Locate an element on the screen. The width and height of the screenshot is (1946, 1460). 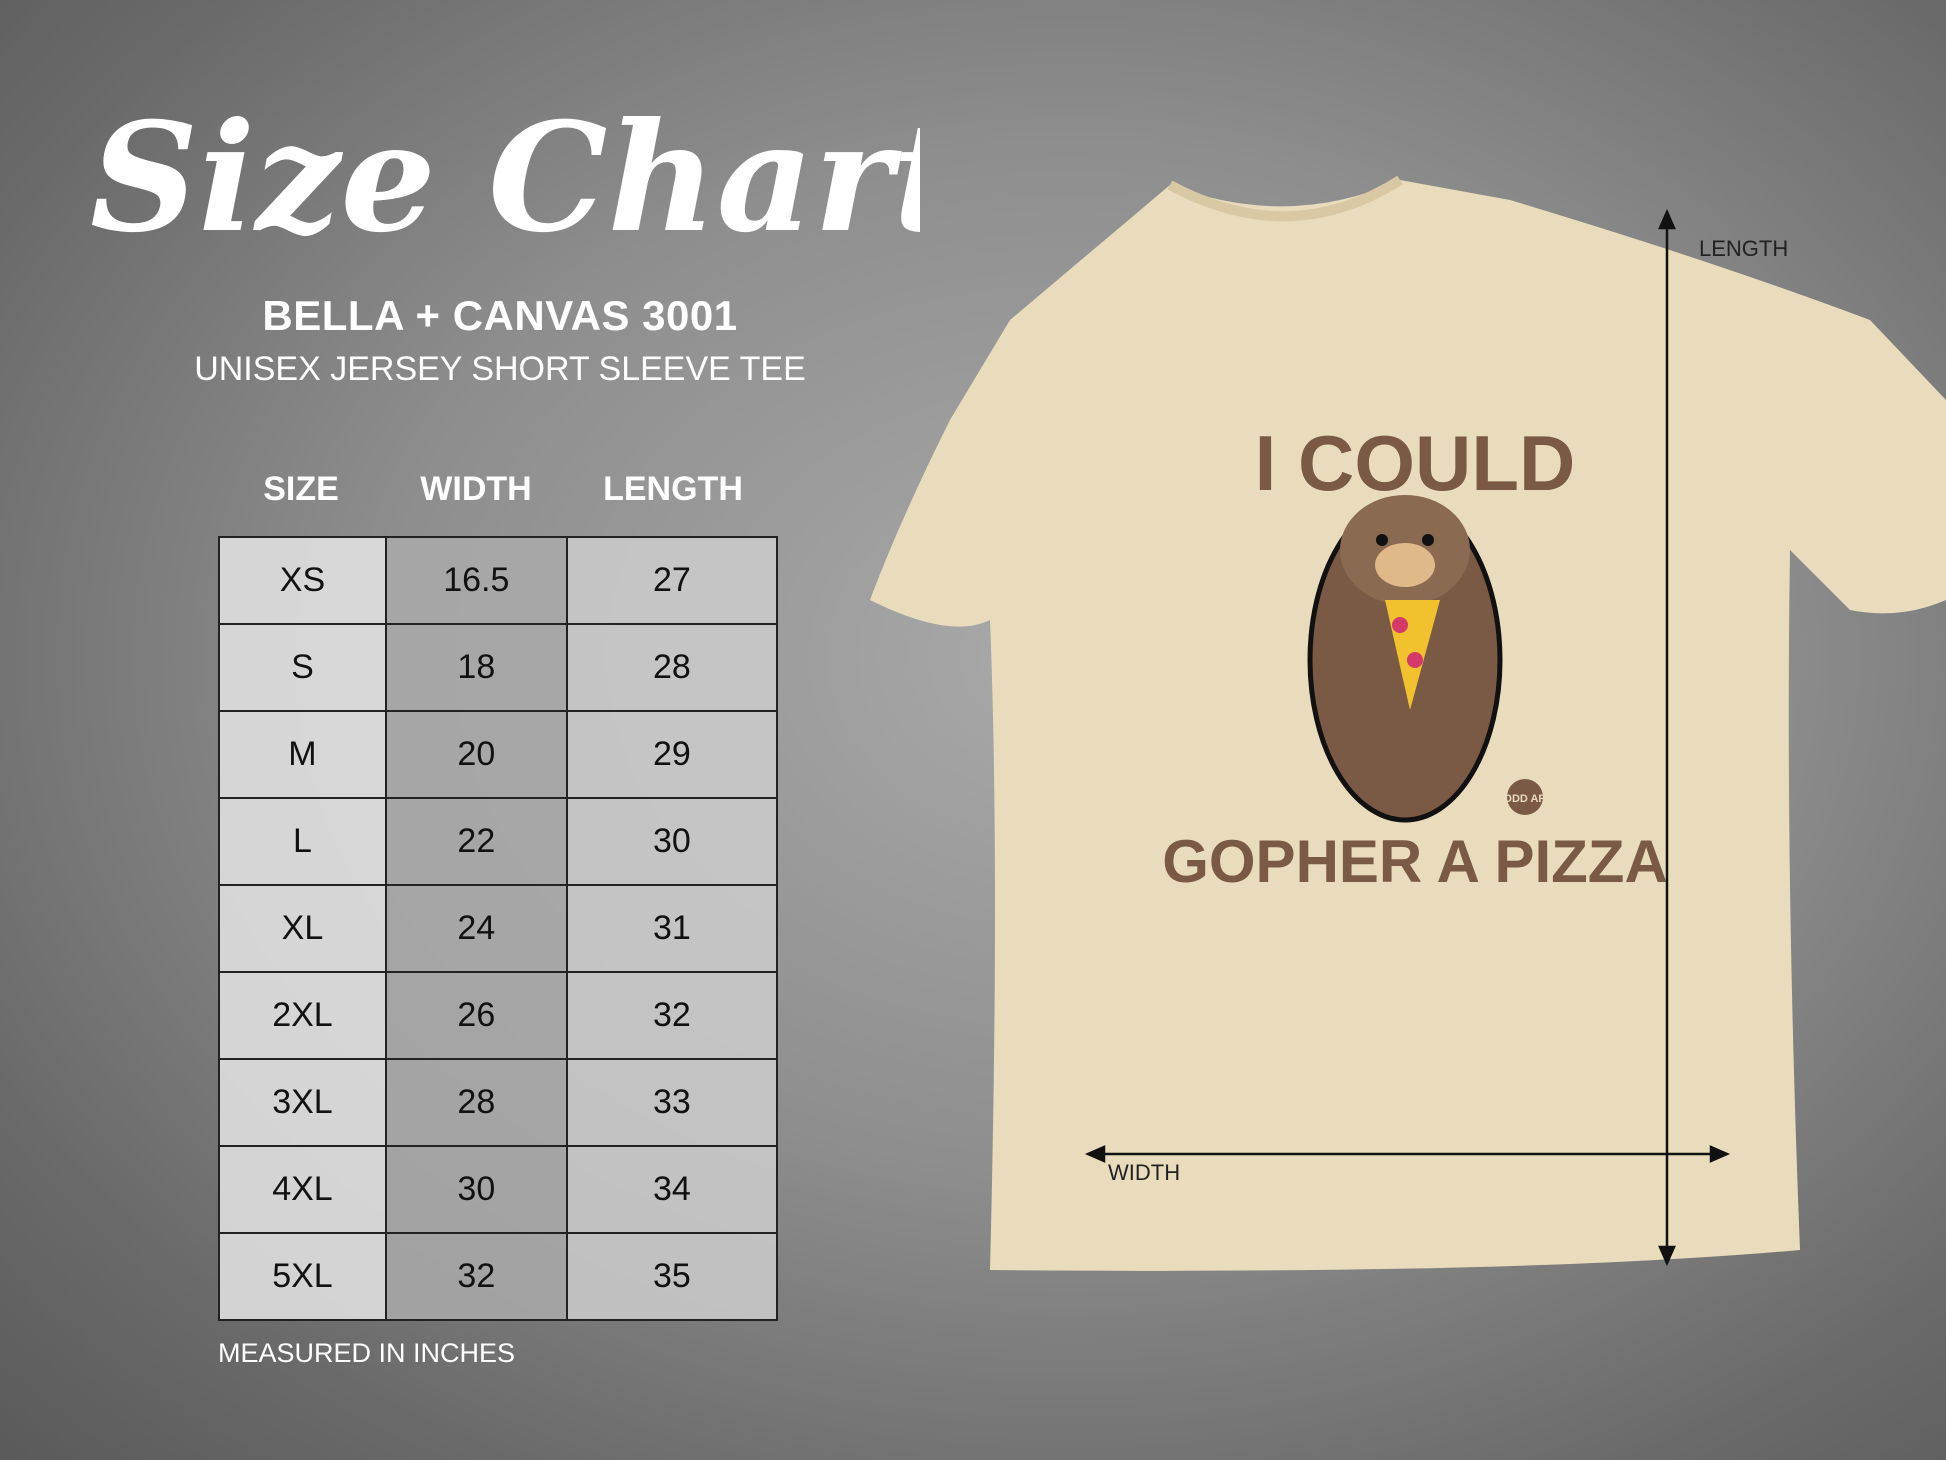
length-cell: 27 is located at coordinates (672, 580).